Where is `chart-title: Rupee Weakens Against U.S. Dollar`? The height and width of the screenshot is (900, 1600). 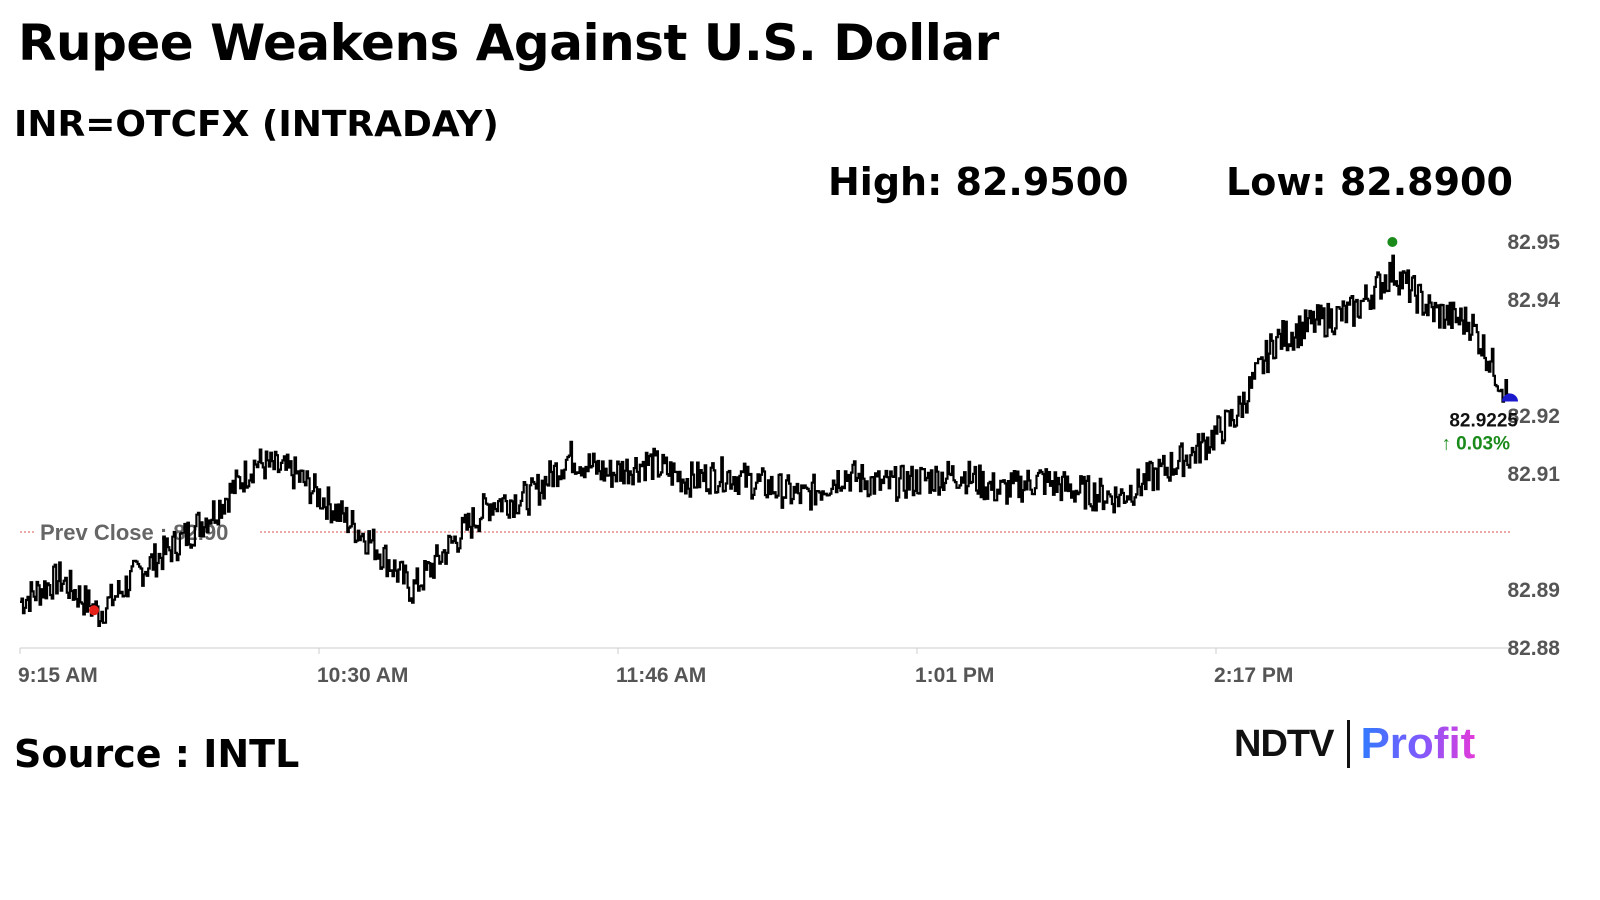 chart-title: Rupee Weakens Against U.S. Dollar is located at coordinates (508, 43).